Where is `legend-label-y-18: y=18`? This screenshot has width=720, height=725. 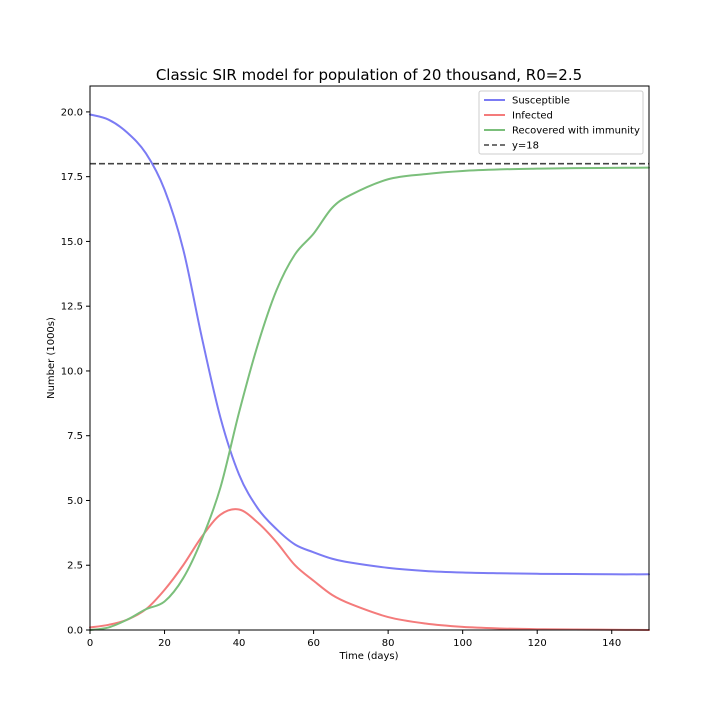 legend-label-y-18: y=18 is located at coordinates (525, 146).